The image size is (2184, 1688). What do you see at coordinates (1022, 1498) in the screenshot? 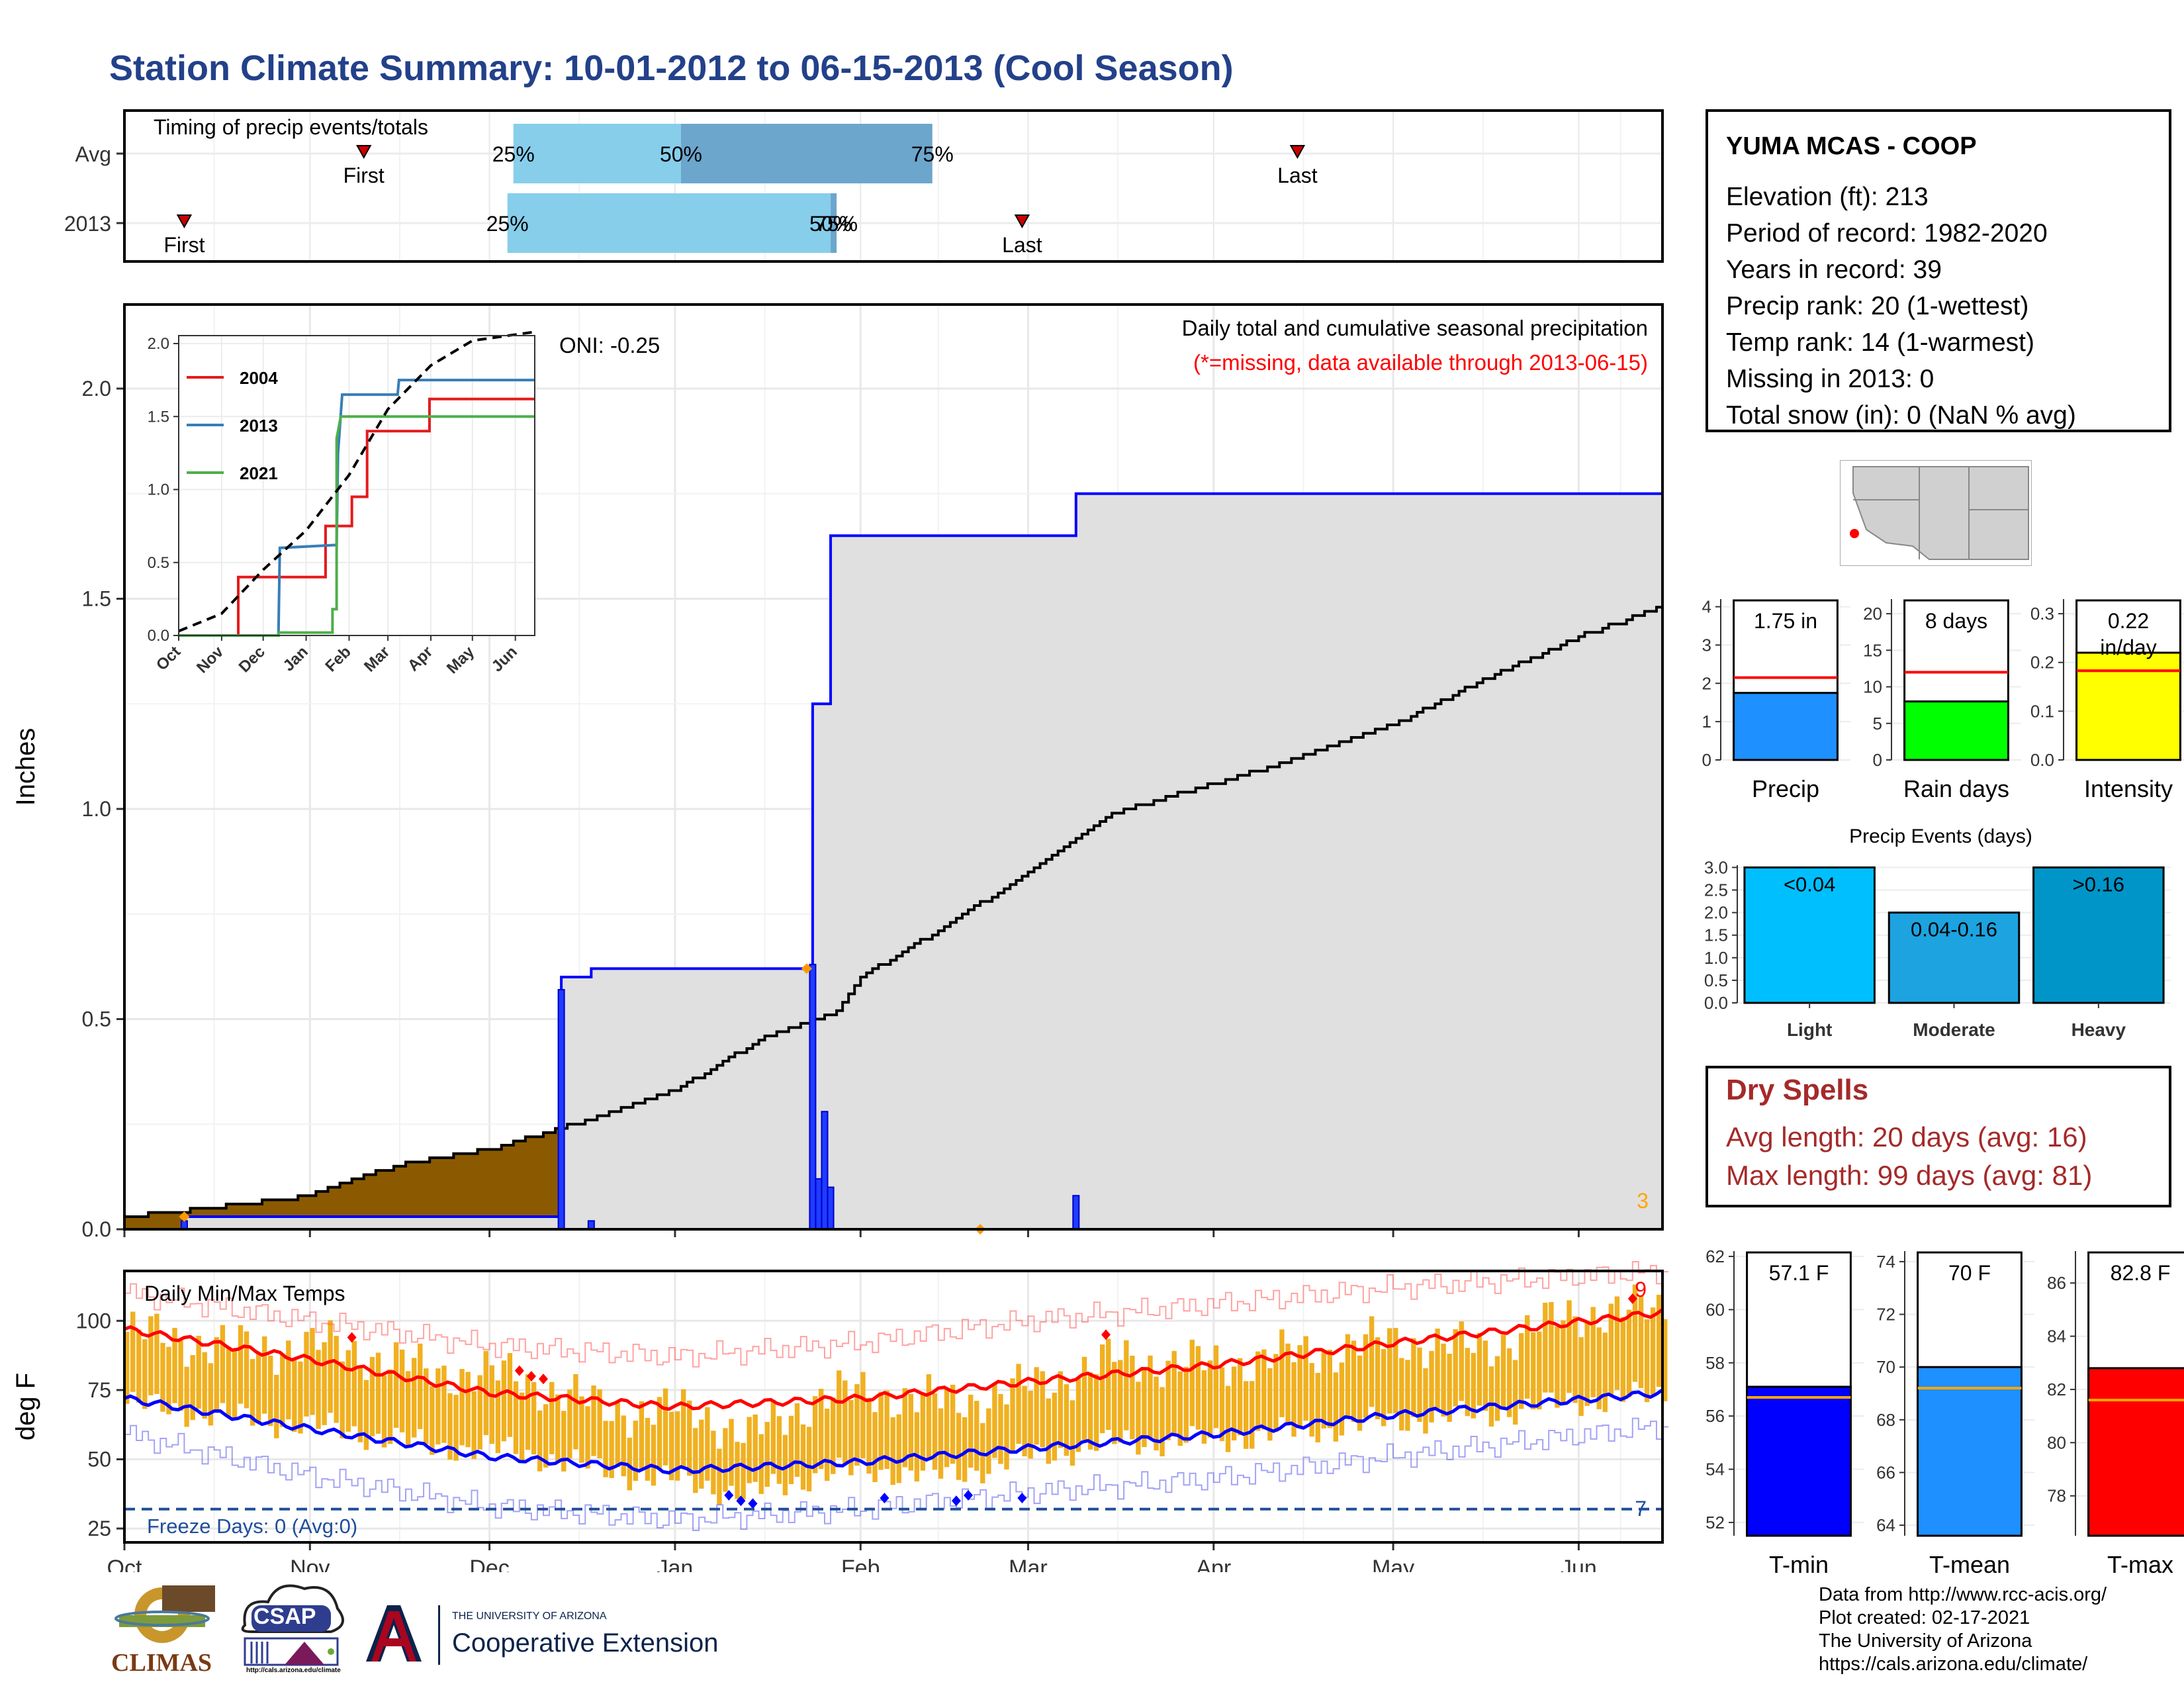
I see `record-low-marker` at bounding box center [1022, 1498].